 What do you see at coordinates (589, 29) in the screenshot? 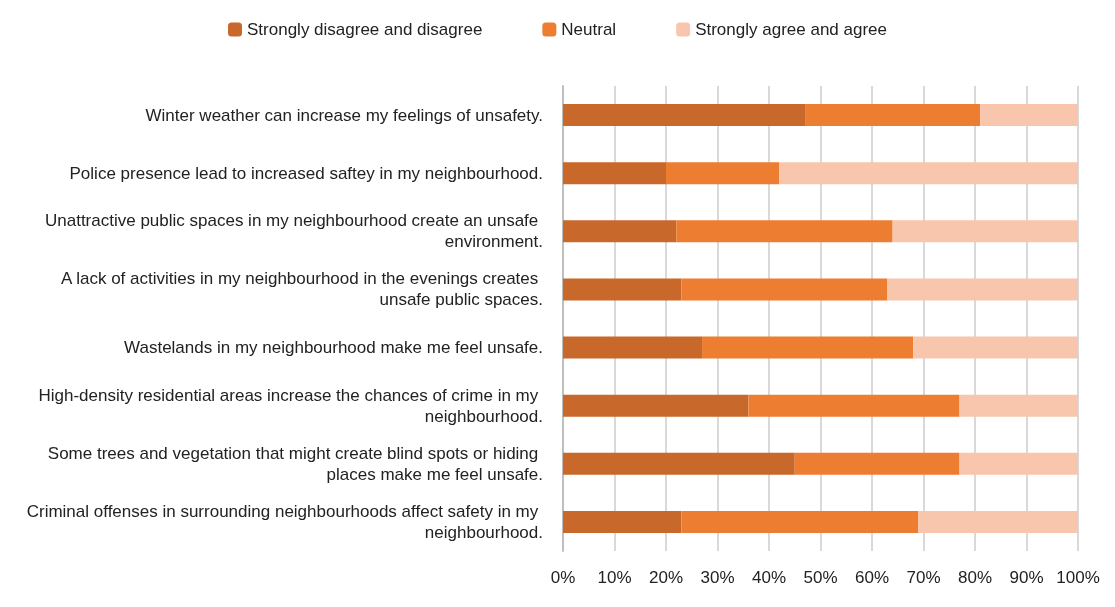
I see `legend-label: Neutral` at bounding box center [589, 29].